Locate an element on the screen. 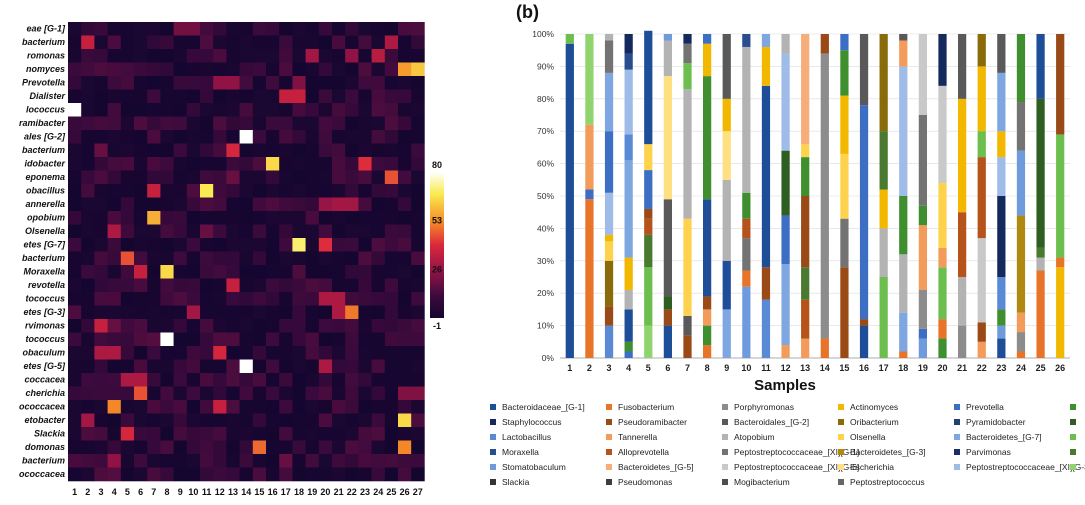 Image resolution: width=1085 pixels, height=505 pixels. x-tick-label: 9 is located at coordinates (726, 368).